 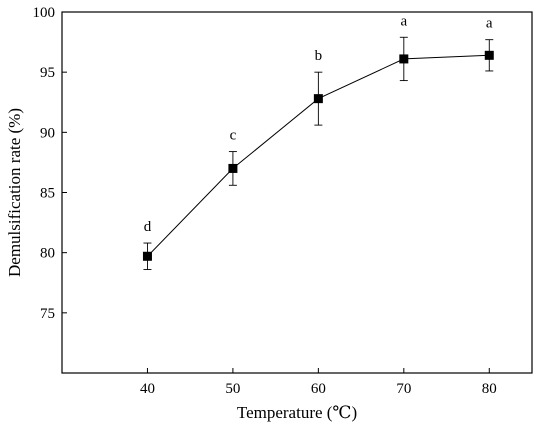 I want to click on significance-label: b, so click(x=319, y=56).